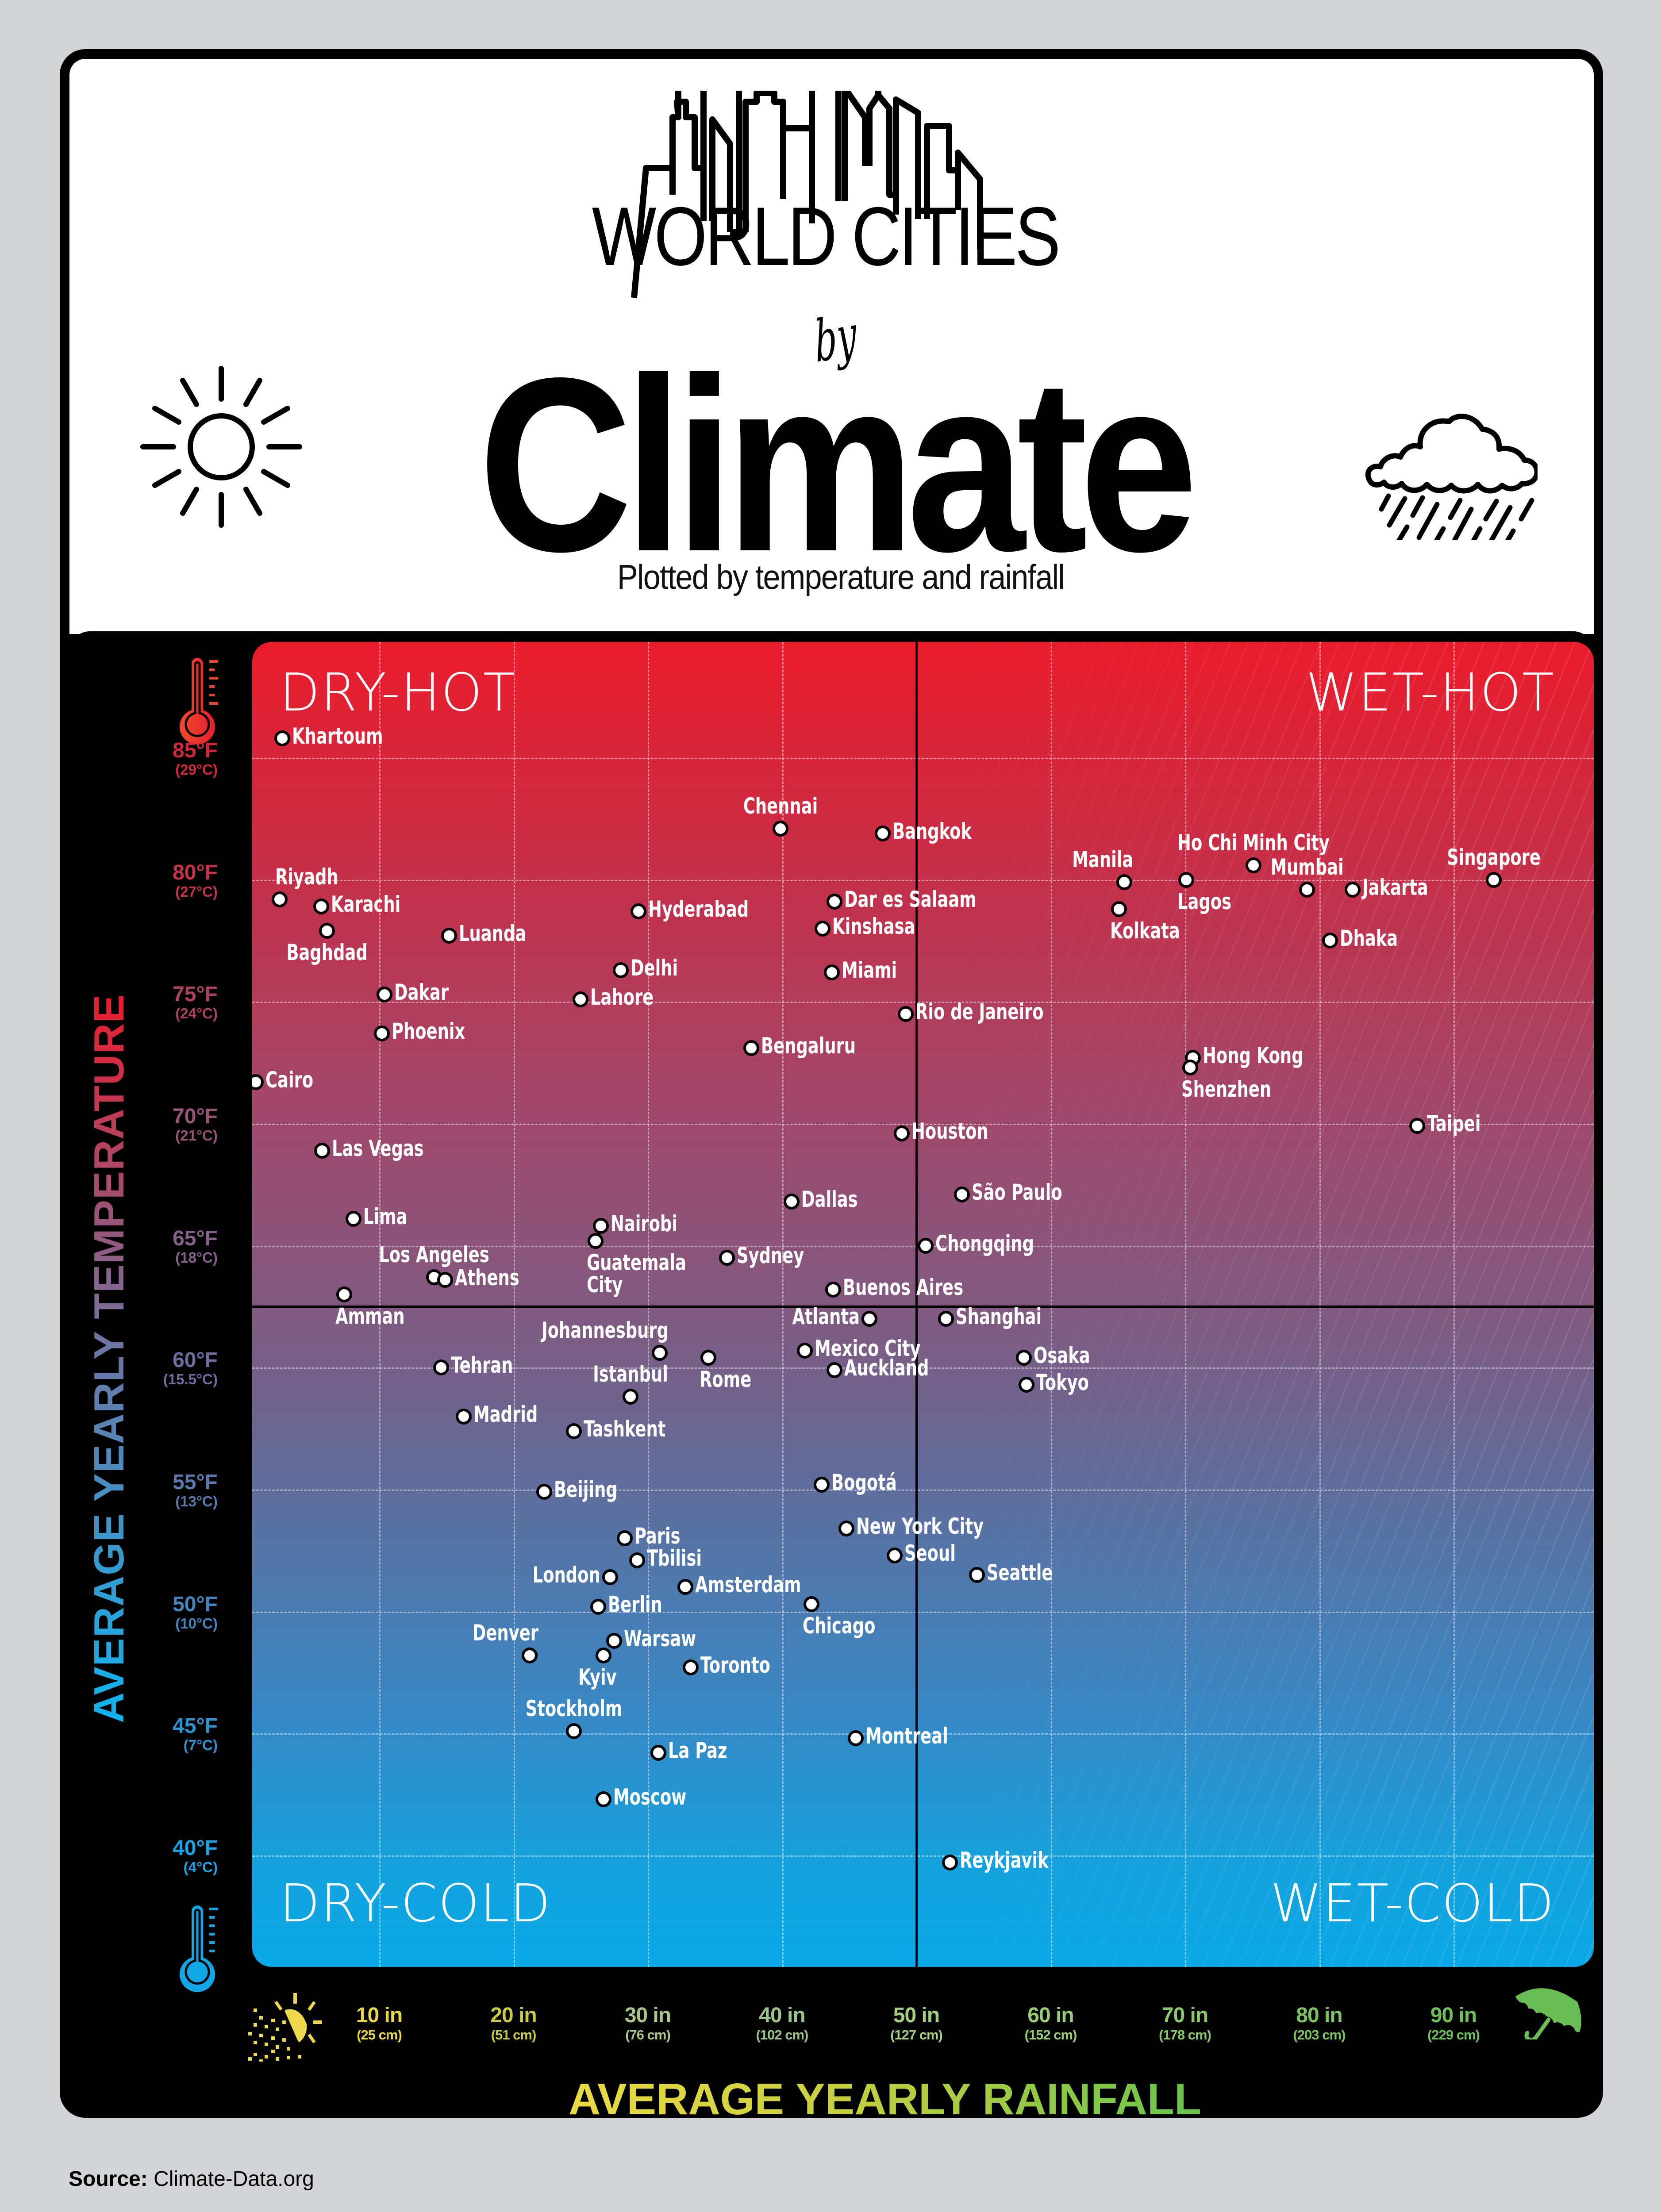 The image size is (1661, 2212). What do you see at coordinates (916, 2024) in the screenshot?
I see `x-tick-label: 50 in (127 cm)` at bounding box center [916, 2024].